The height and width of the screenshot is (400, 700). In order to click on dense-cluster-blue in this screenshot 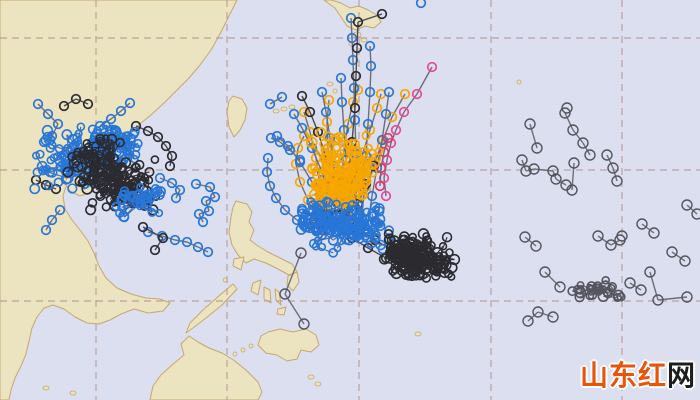, I will do `click(350, 228)`.